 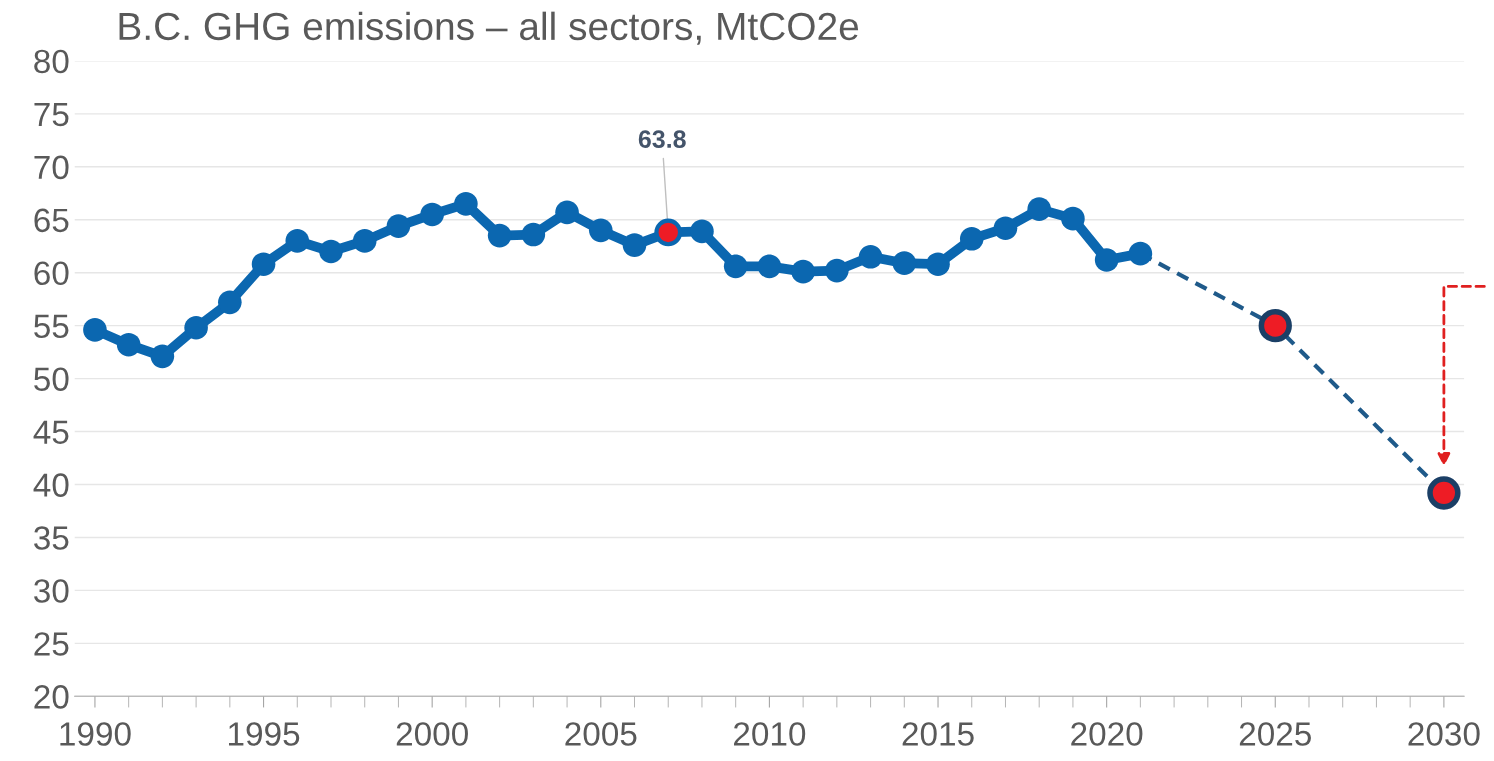 I want to click on y-tick-label: 80, so click(x=51, y=61).